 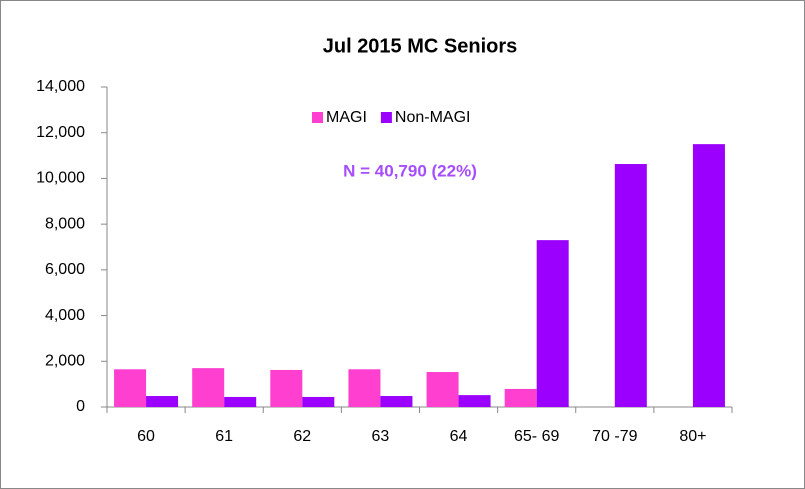 I want to click on y-tick-label: 10,000, so click(x=60, y=178).